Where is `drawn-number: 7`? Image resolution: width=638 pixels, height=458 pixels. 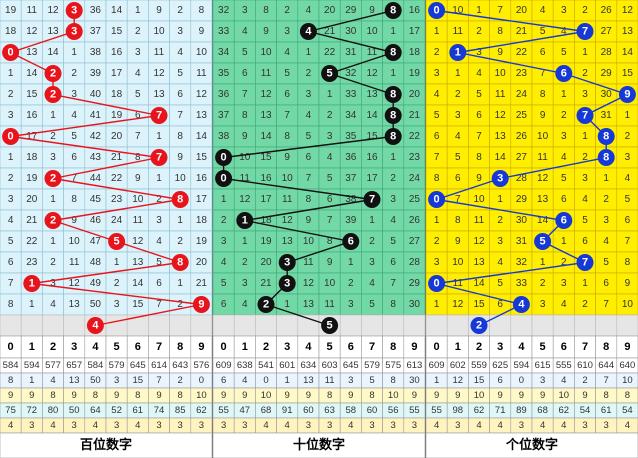
drawn-number: 7 is located at coordinates (372, 199).